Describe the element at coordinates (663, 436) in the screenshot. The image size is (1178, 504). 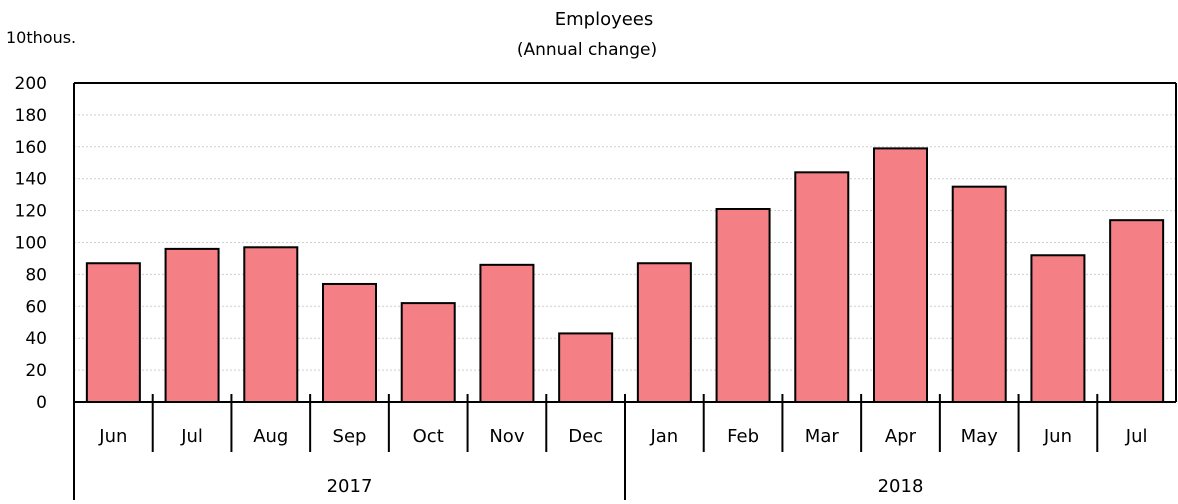
I see `x-tick-label: Jan` at that location.